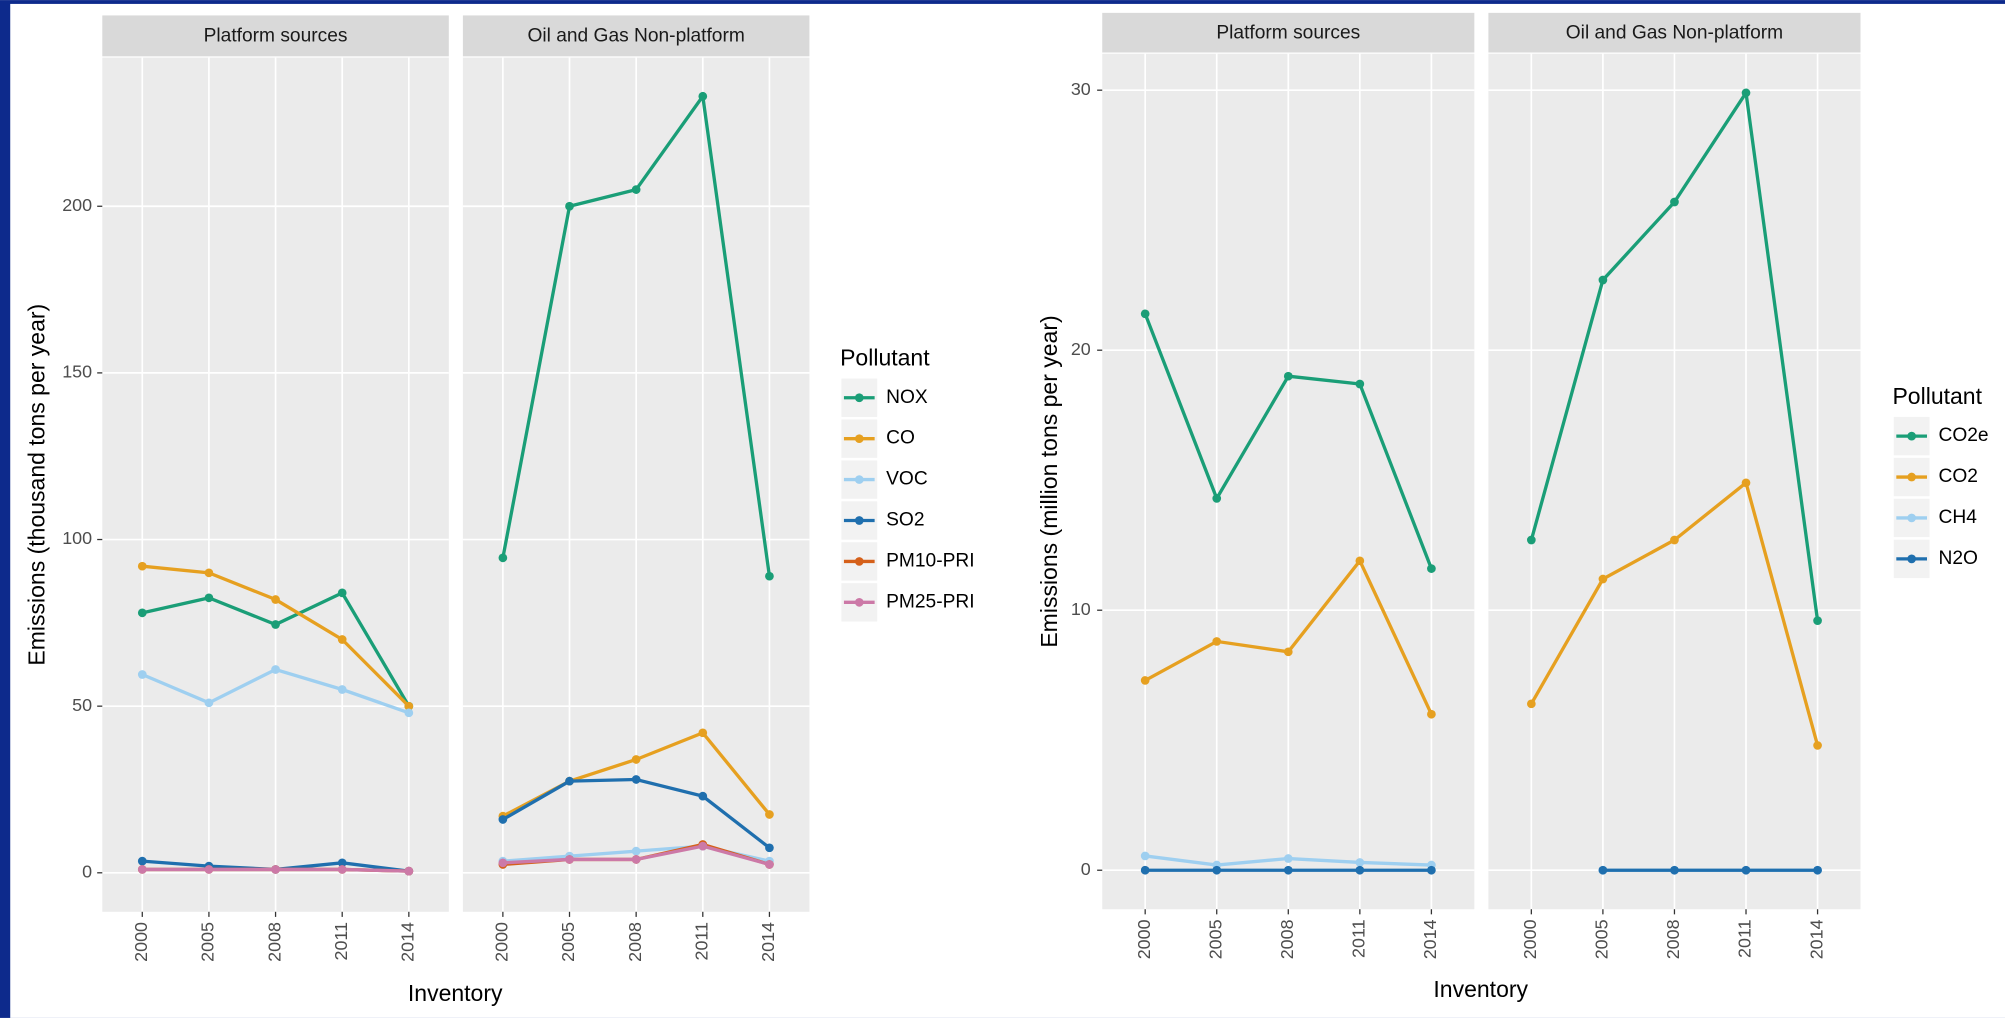 Image resolution: width=2005 pixels, height=1018 pixels. I want to click on y-tick-label: 200, so click(77, 205).